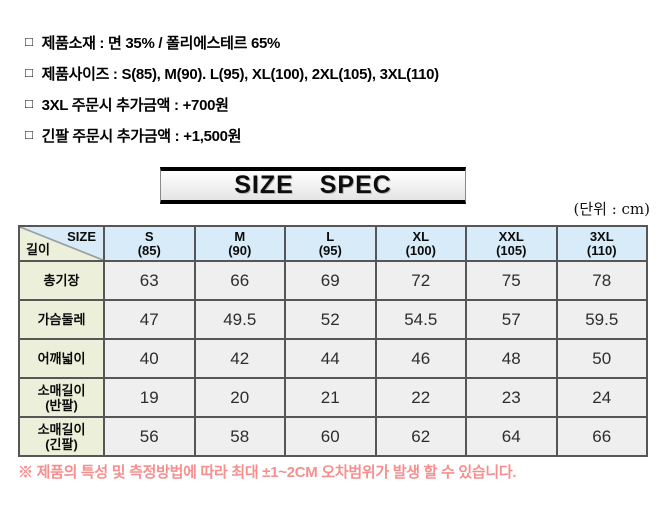 The width and height of the screenshot is (670, 518). I want to click on product-material-line: □ 제품소재 : 면 35% / 폴리에스테르 65%, so click(232, 42).